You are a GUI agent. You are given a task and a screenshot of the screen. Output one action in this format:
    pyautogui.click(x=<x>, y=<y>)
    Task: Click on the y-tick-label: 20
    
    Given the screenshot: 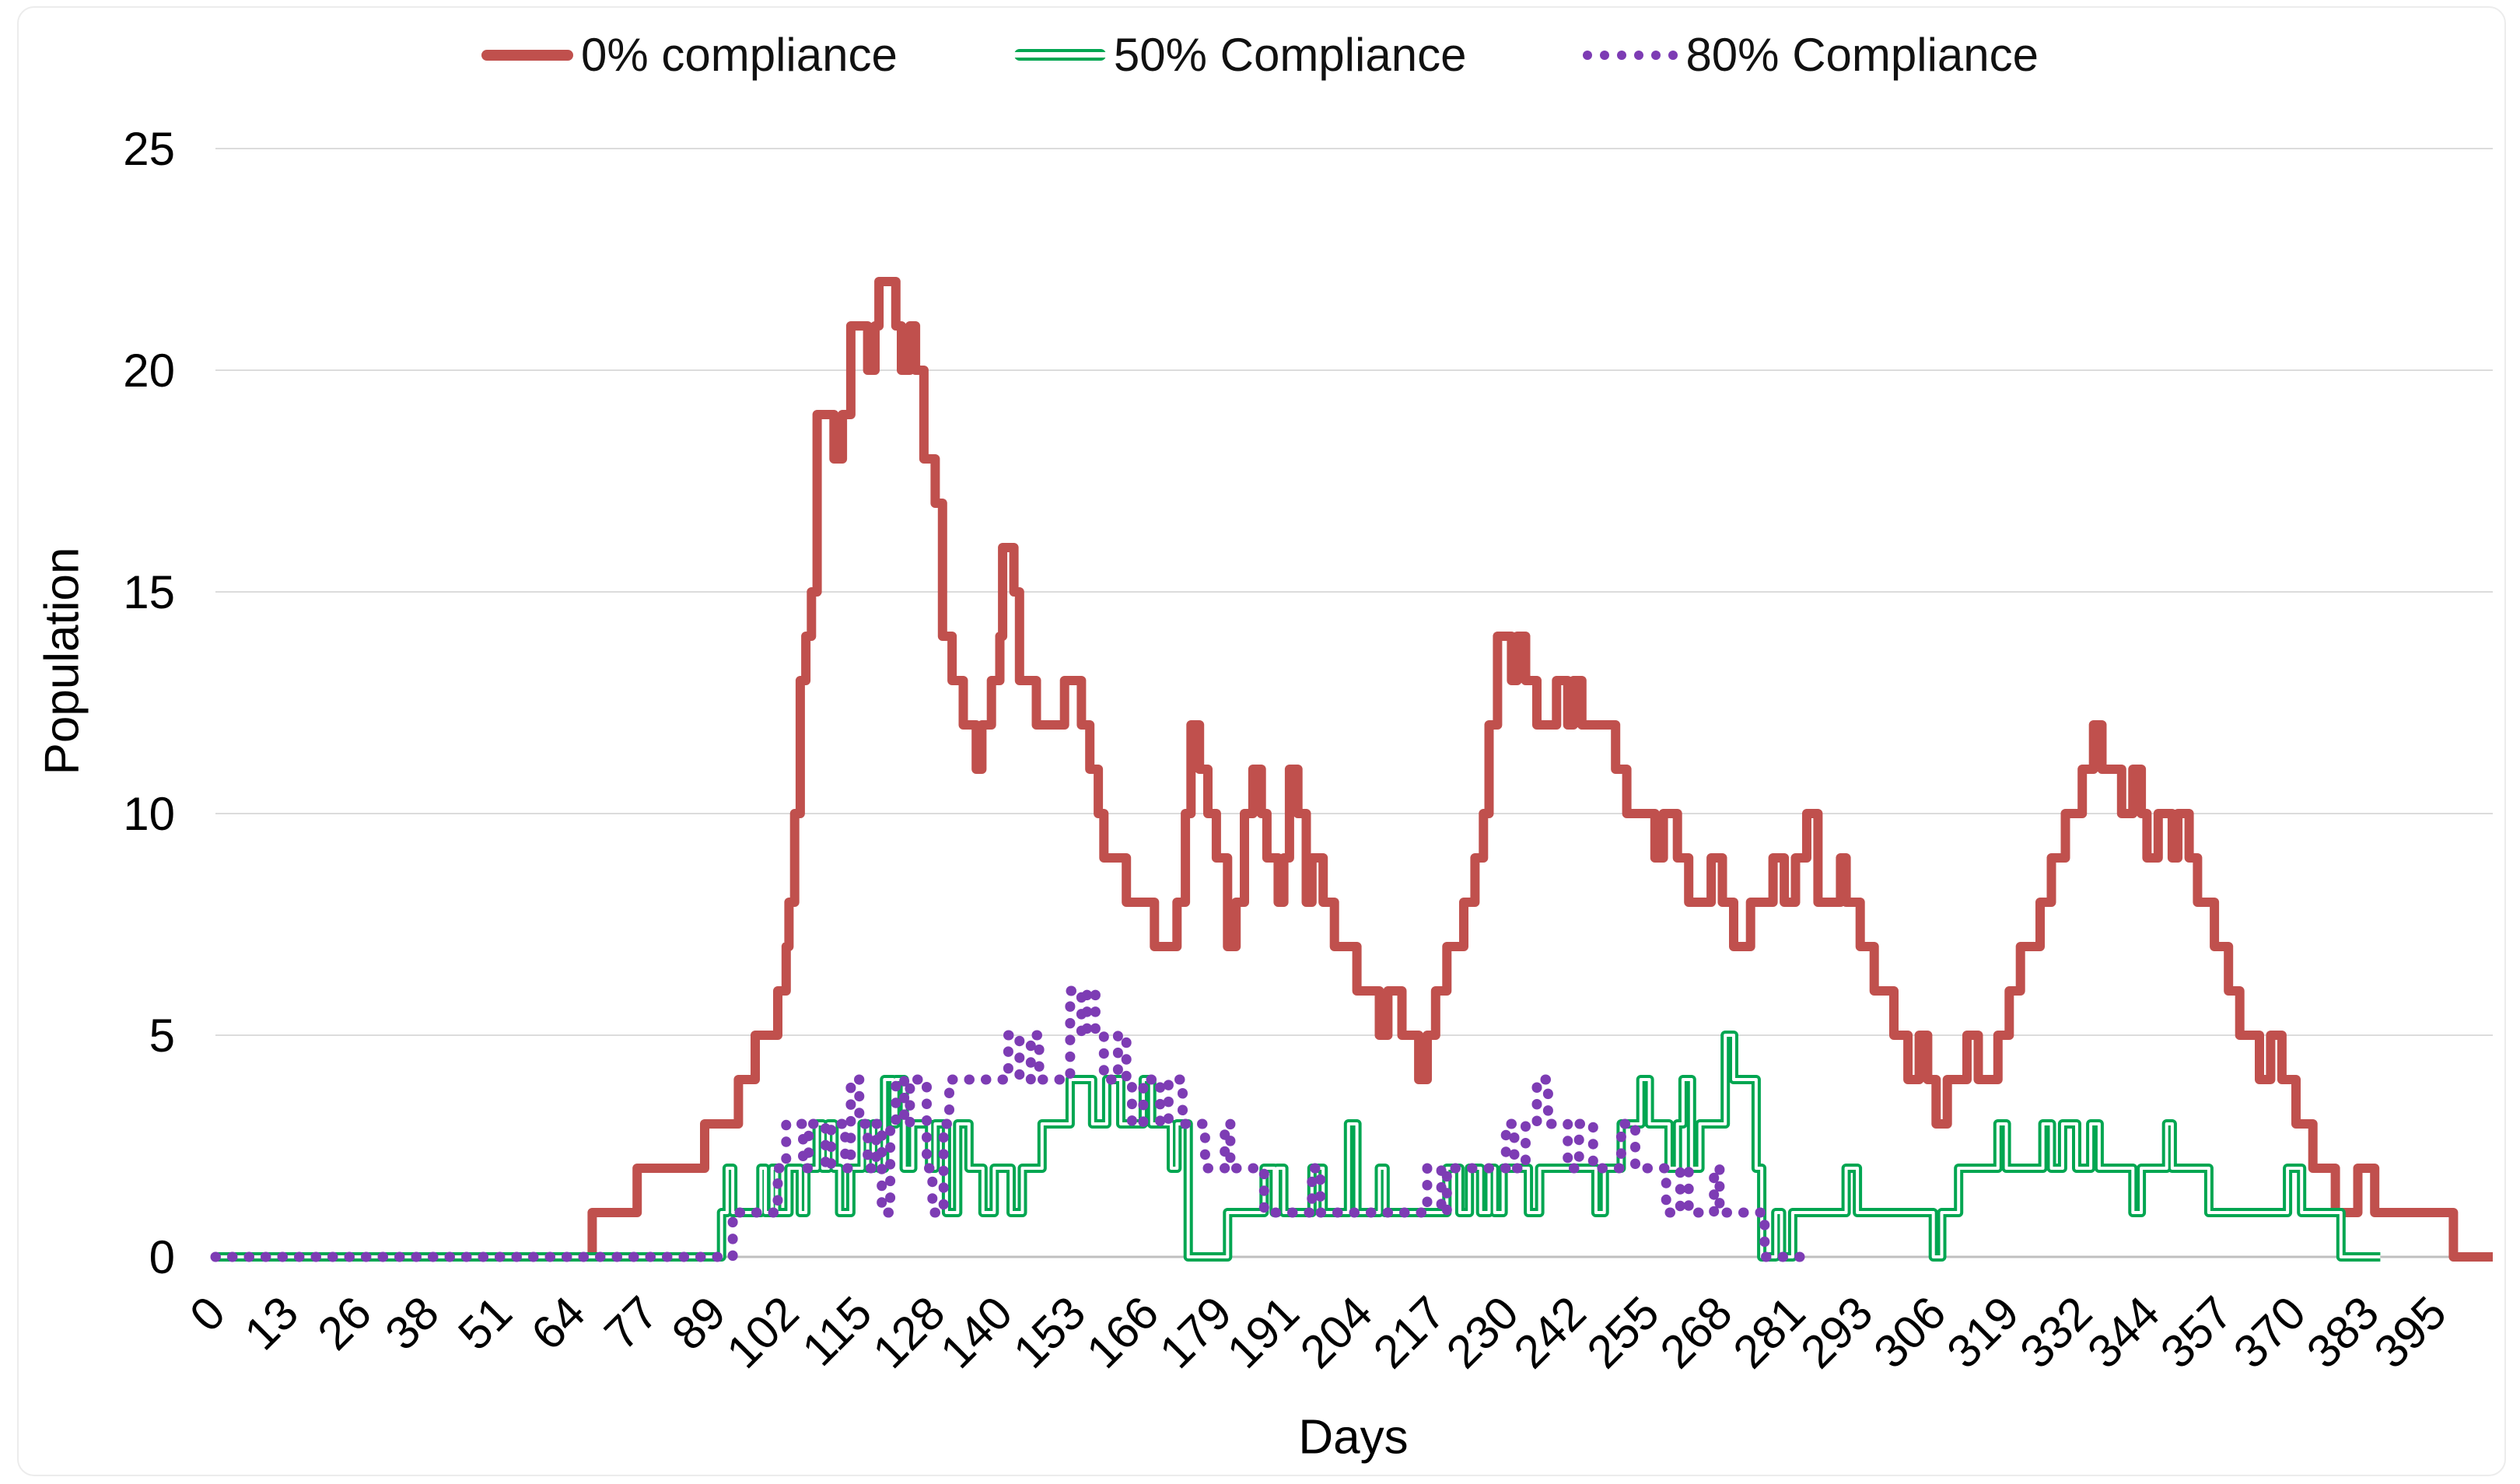 What is the action you would take?
    pyautogui.click(x=149, y=371)
    